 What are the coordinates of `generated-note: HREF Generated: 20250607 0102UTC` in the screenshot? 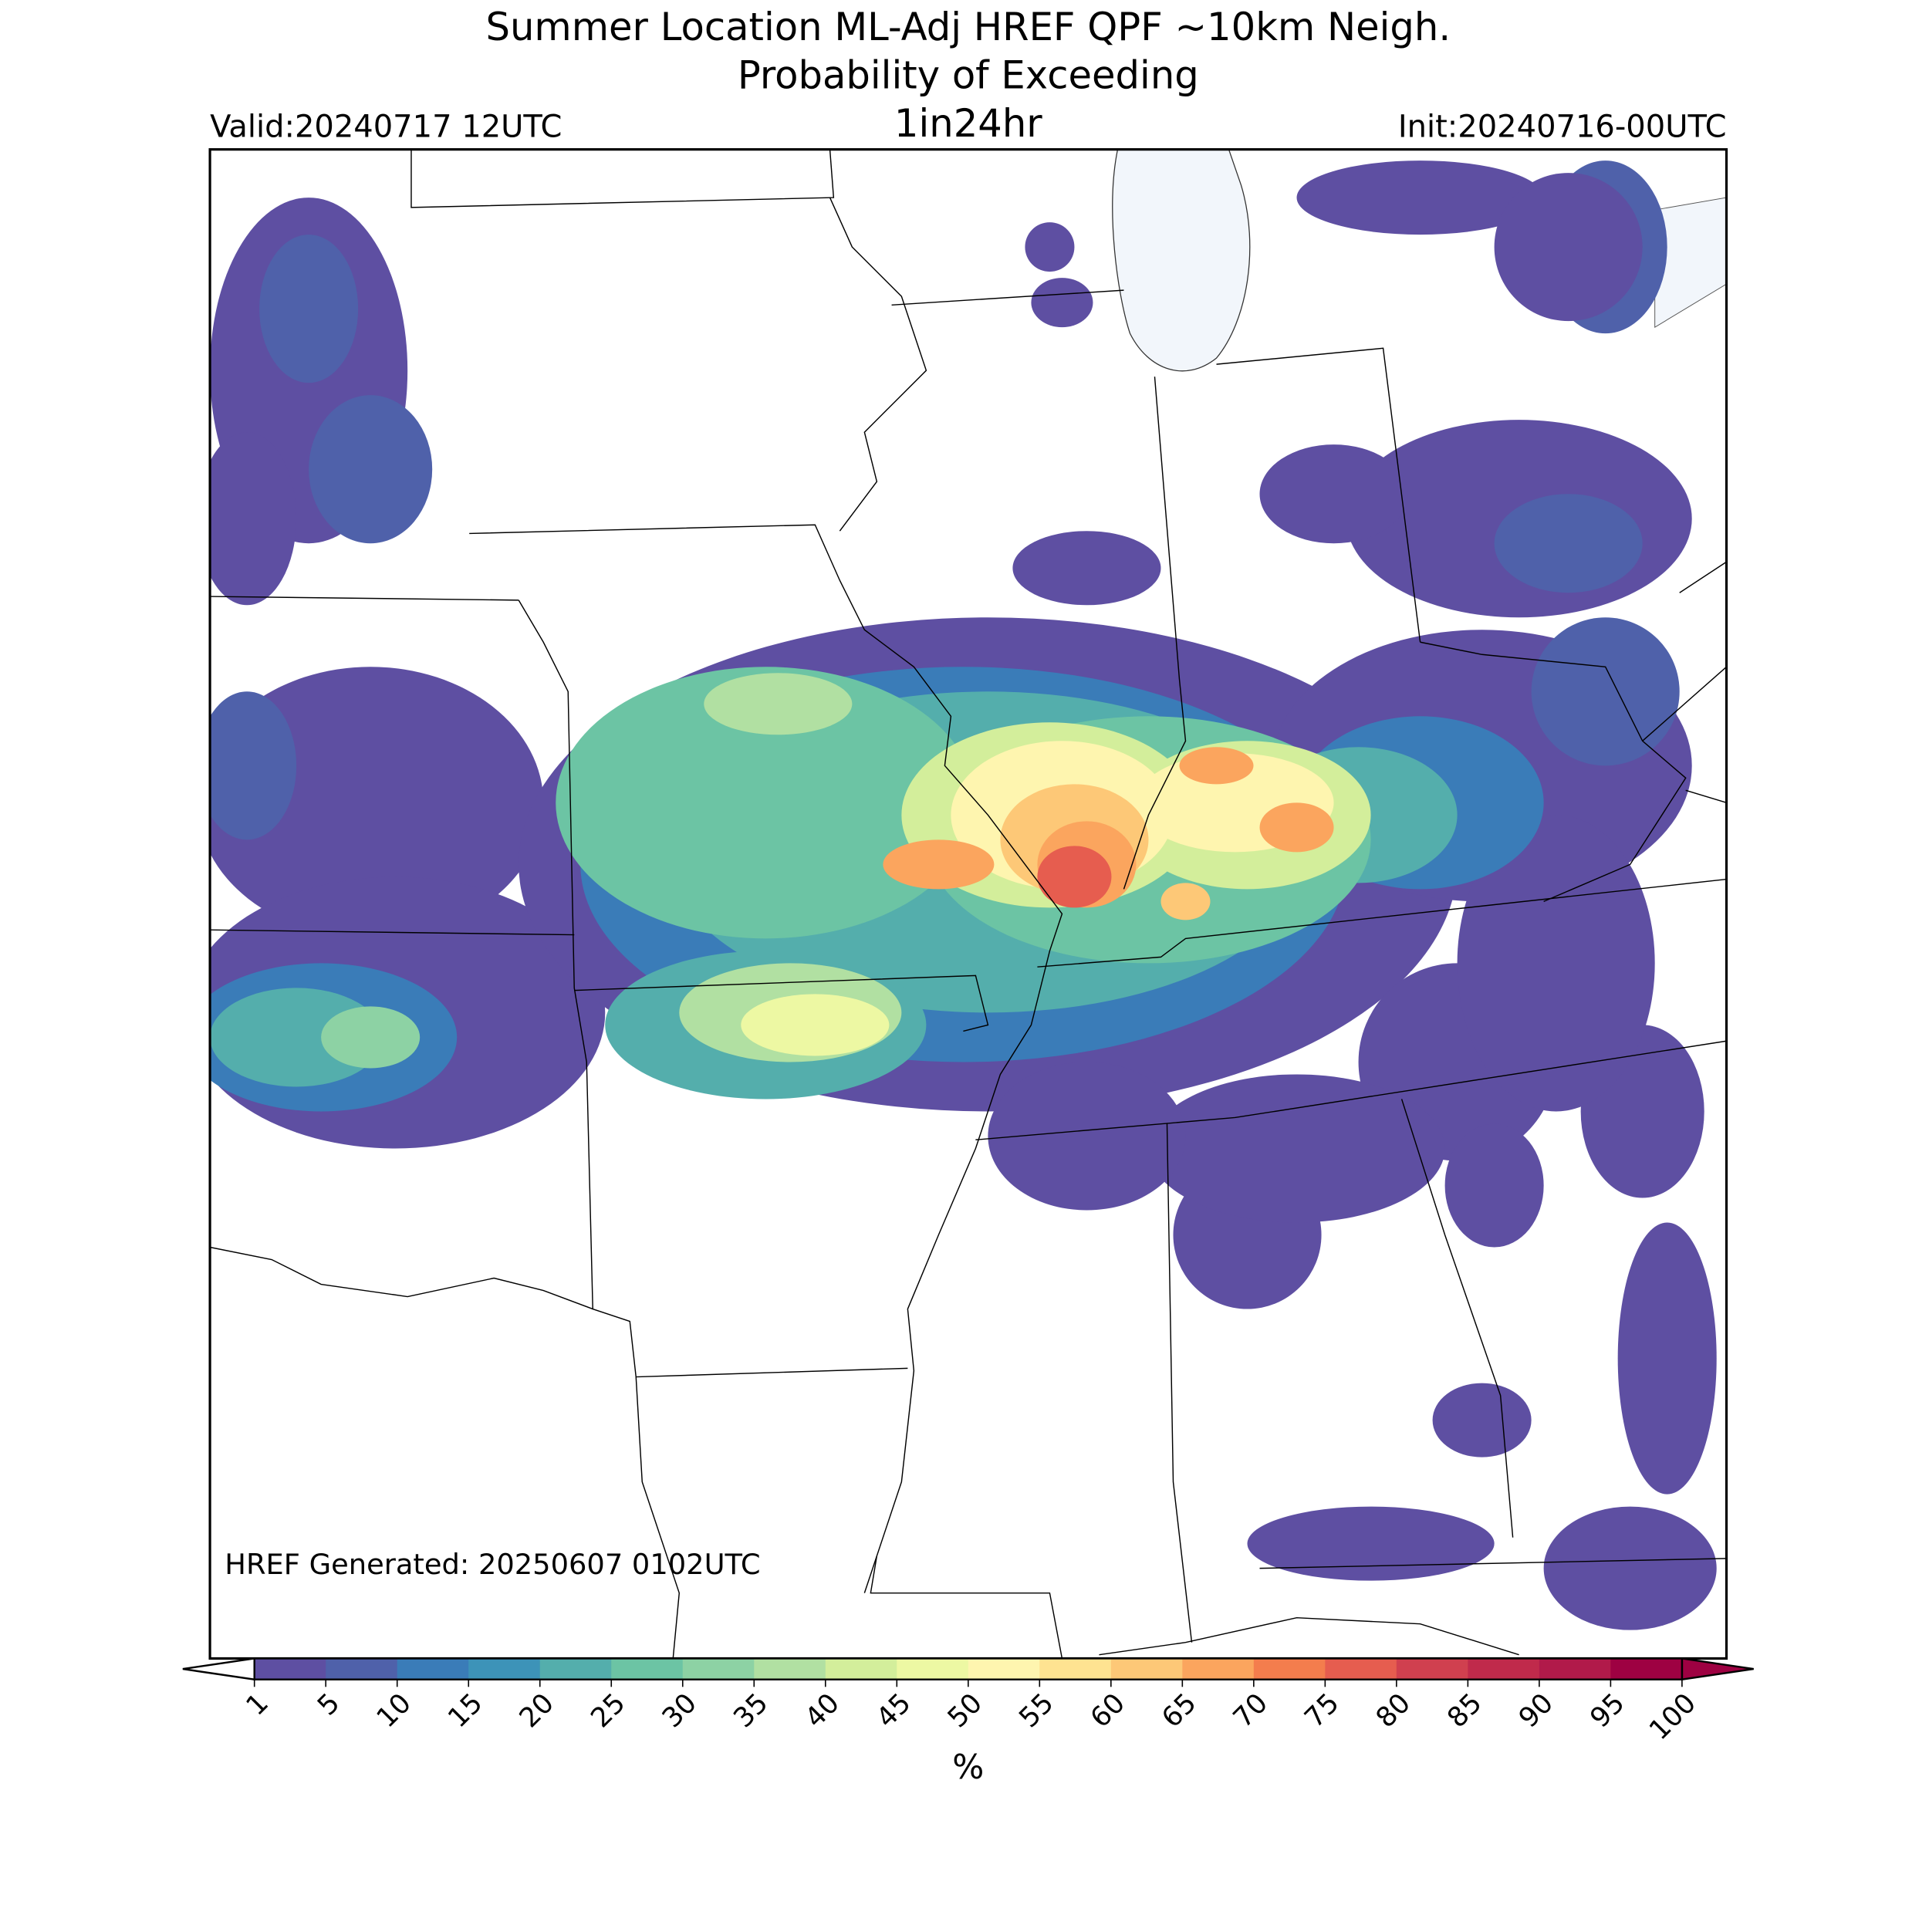 It's located at (492, 1564).